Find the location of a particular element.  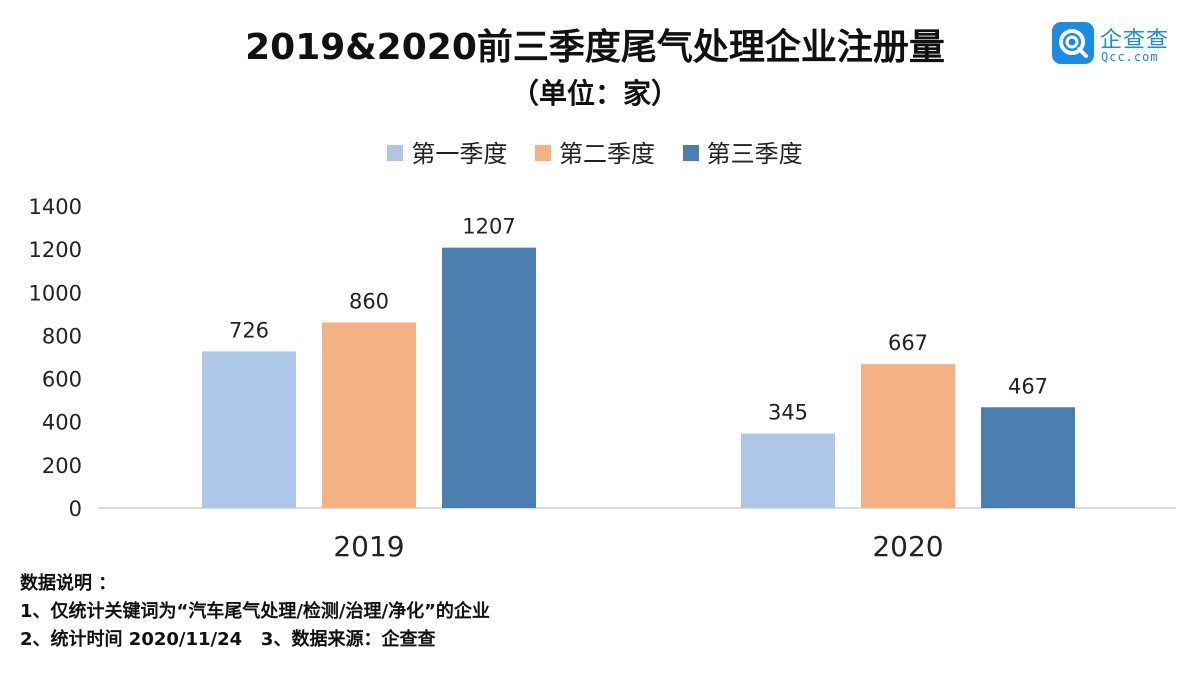

chart-legend: 第一季度 第二季度 第三季度 is located at coordinates (595, 151).